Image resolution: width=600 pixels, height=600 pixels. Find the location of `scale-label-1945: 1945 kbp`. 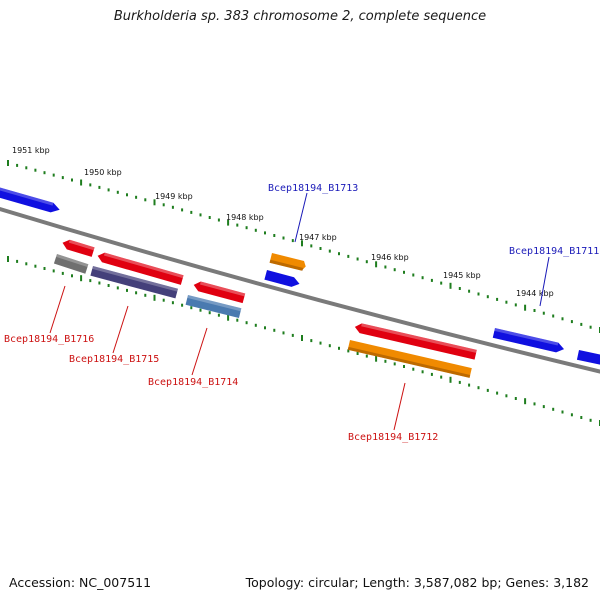

scale-label-1945: 1945 kbp is located at coordinates (462, 275).